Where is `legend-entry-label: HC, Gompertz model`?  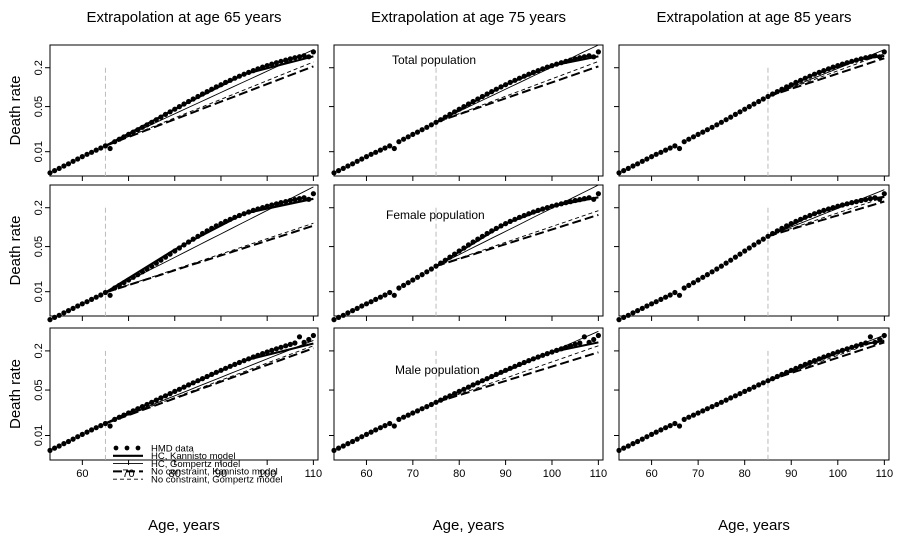
legend-entry-label: HC, Gompertz model is located at coordinates (195, 464).